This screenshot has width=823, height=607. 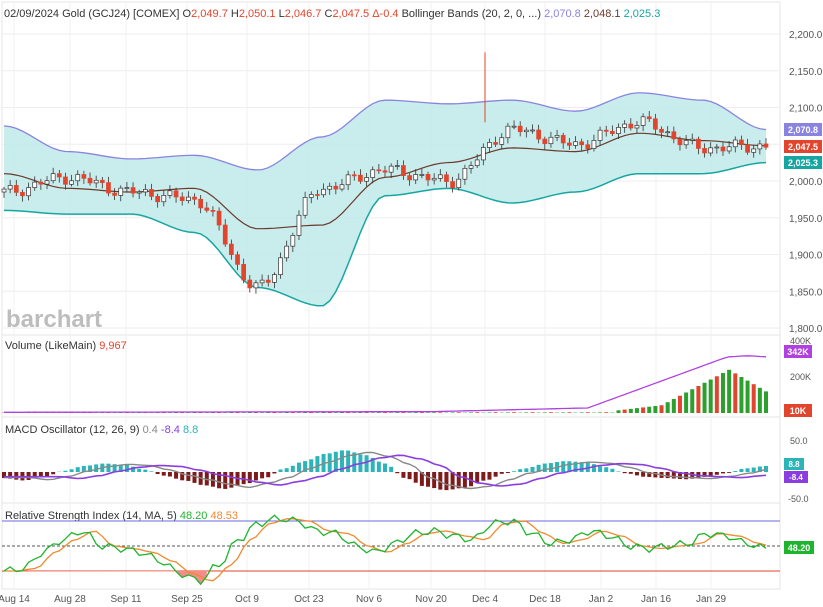 I want to click on svg-text: 10K, so click(x=798, y=411).